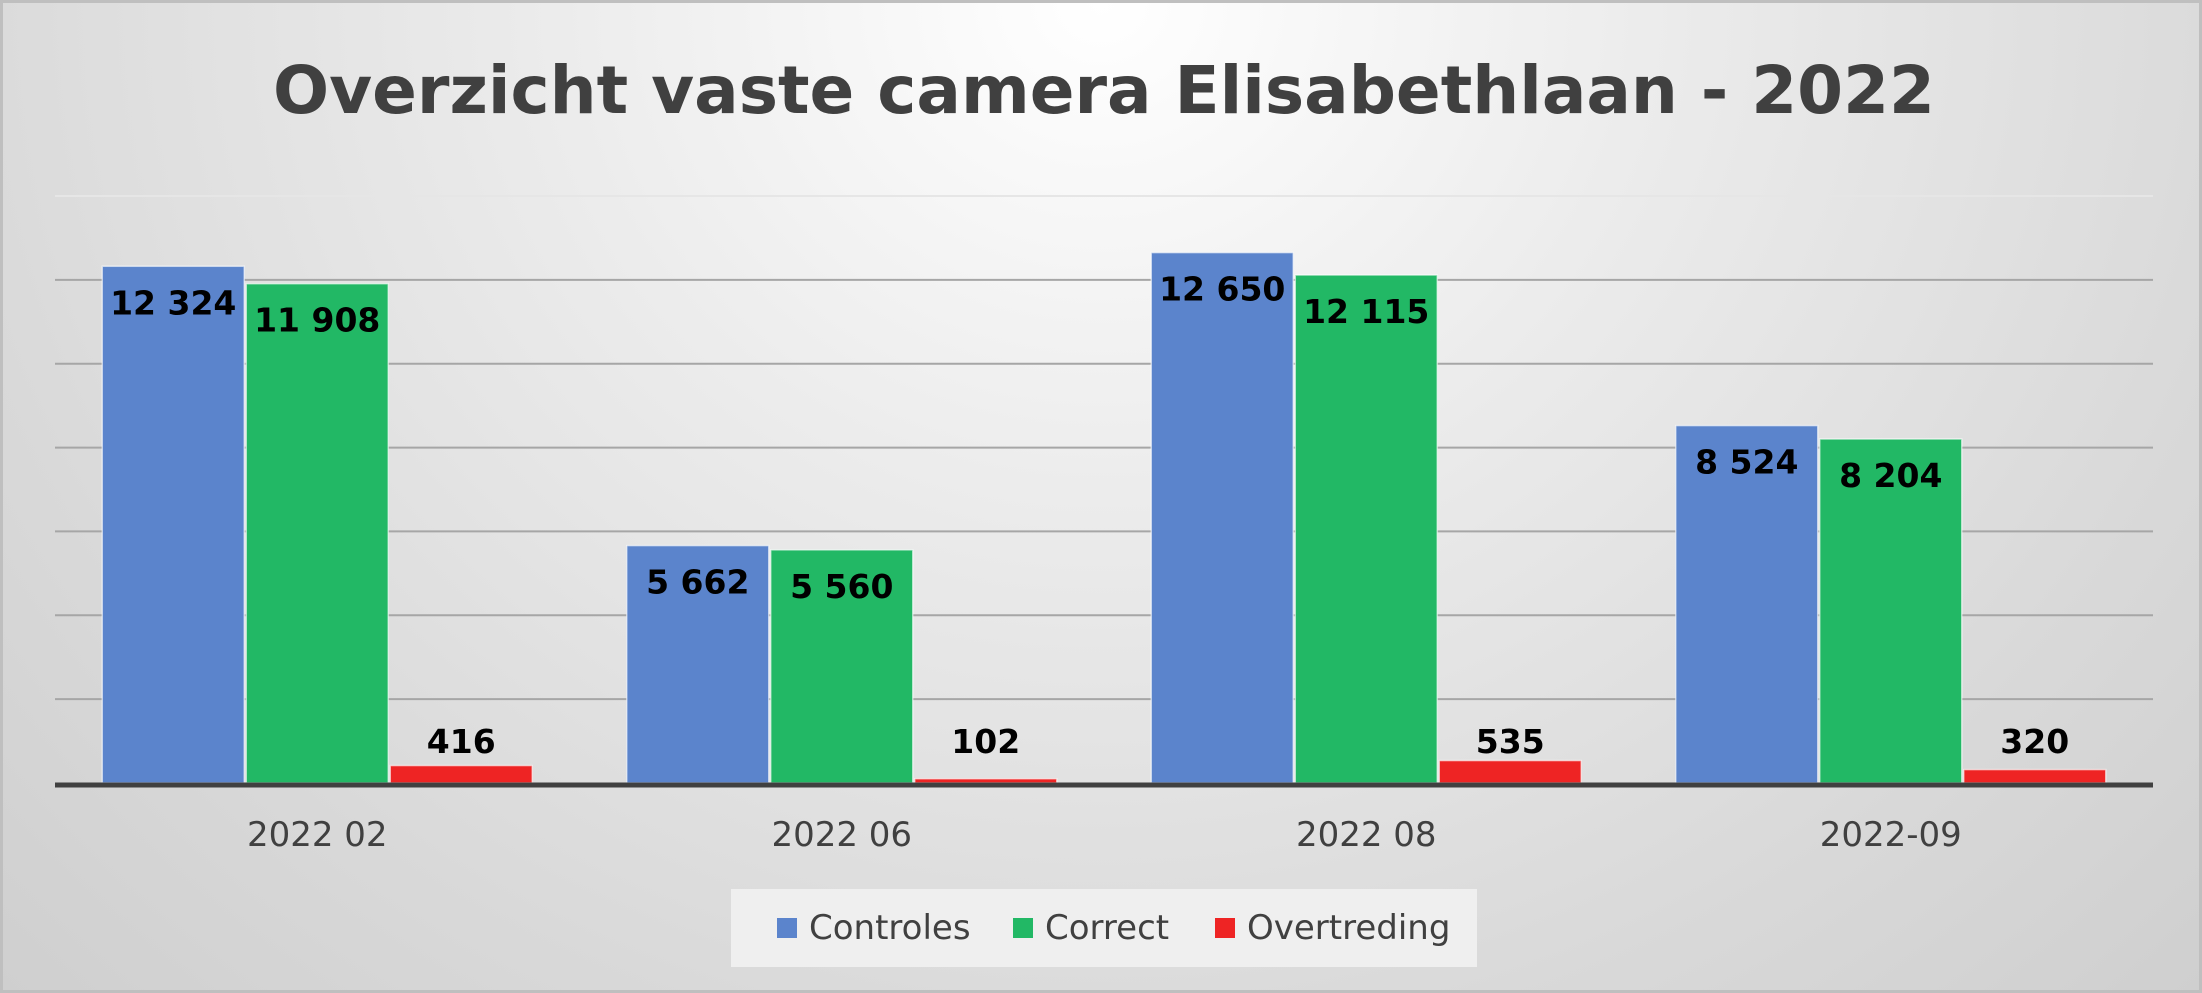  What do you see at coordinates (985, 741) in the screenshot?
I see `data-label: 102` at bounding box center [985, 741].